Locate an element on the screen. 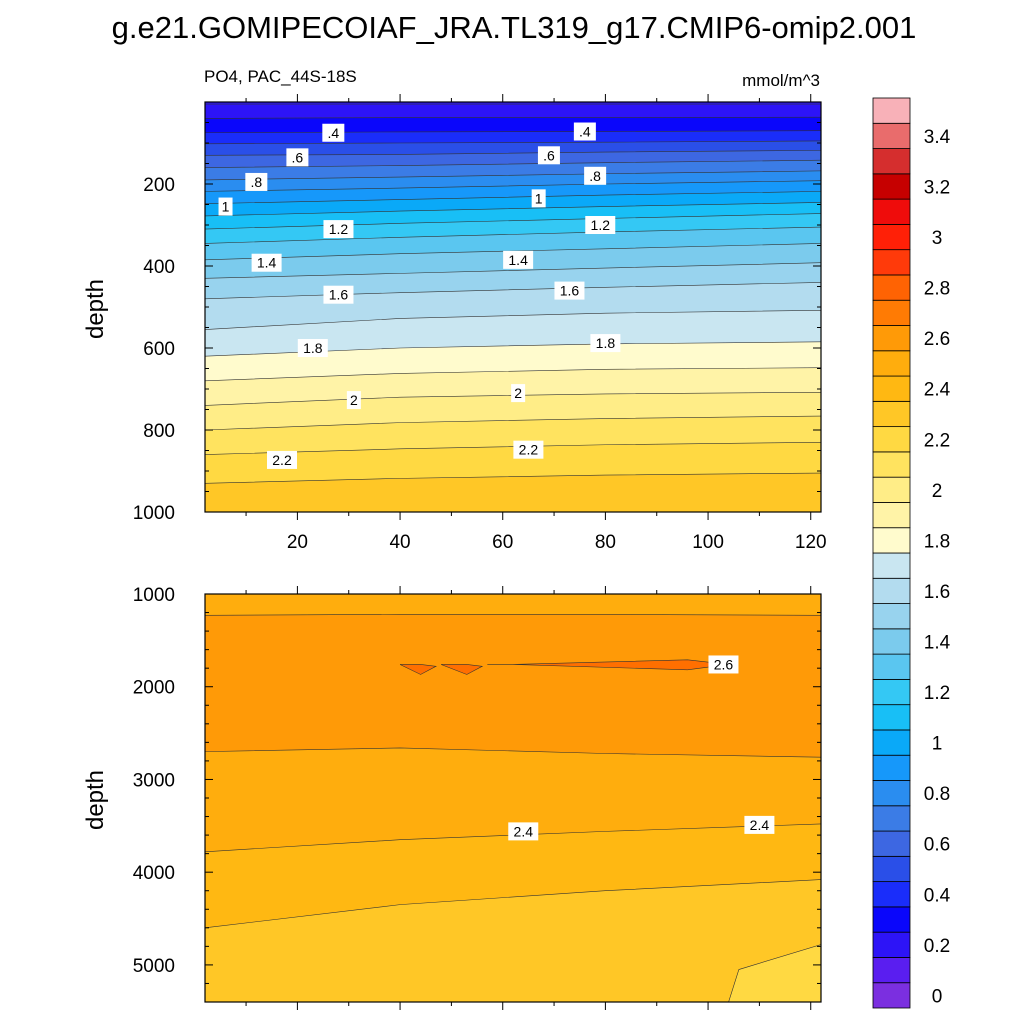  colorbar-swatch-1.5 is located at coordinates (891, 616).